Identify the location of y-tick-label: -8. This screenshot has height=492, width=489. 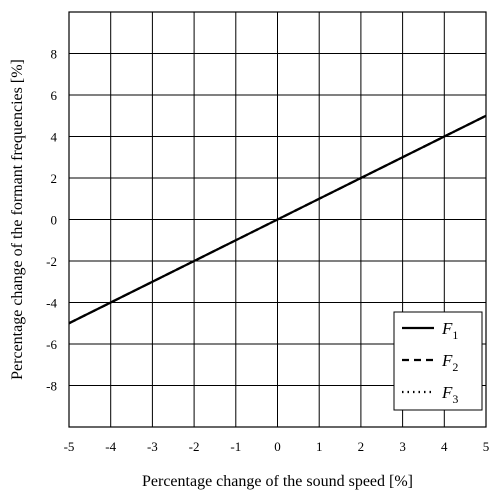
(51, 386).